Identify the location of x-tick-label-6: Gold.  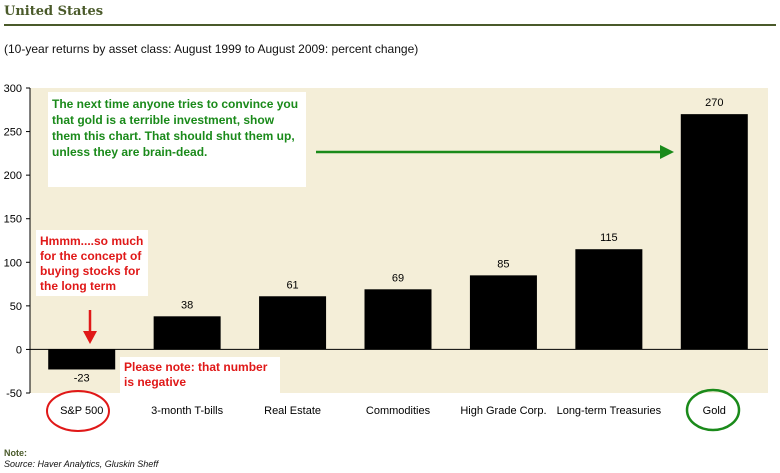
(714, 411).